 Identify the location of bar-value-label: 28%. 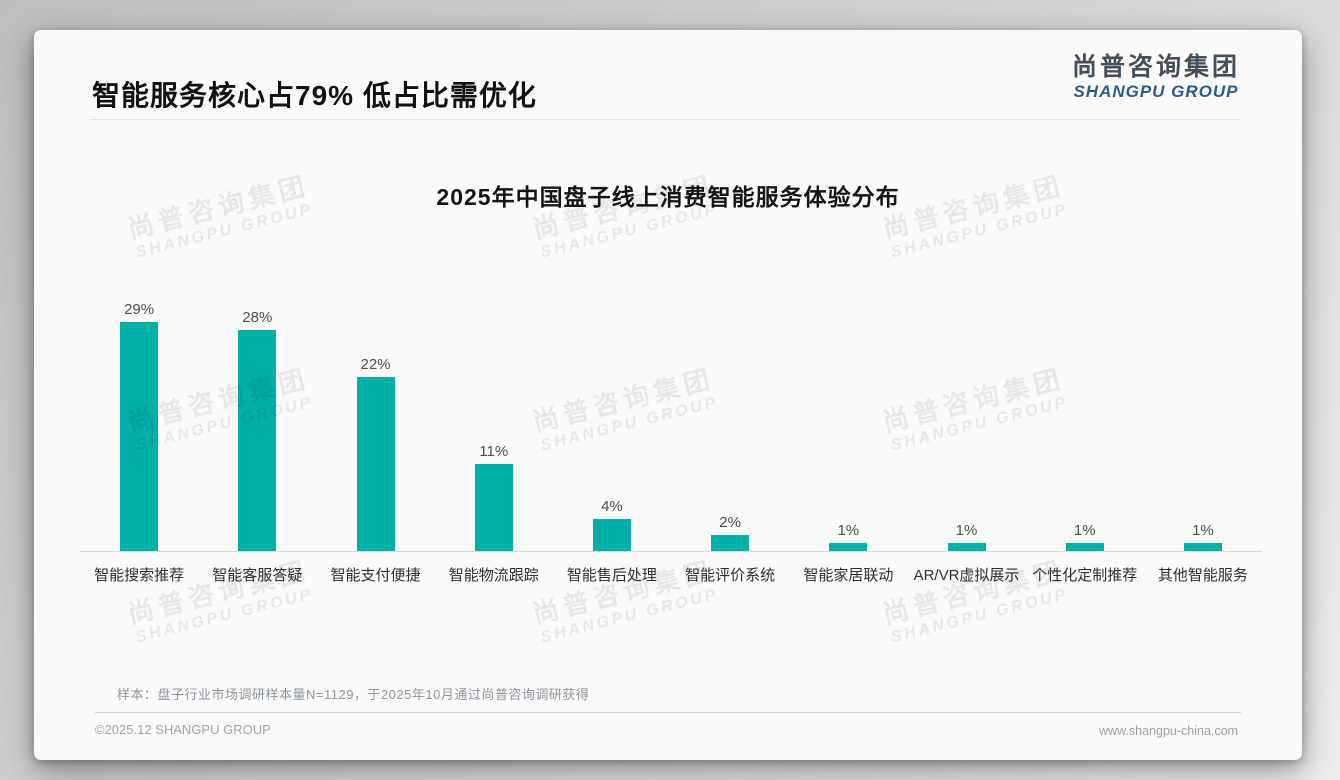
(257, 317).